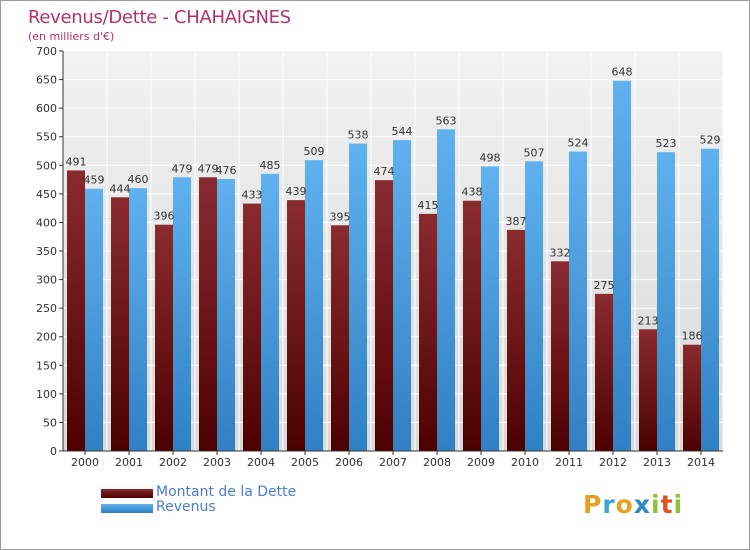 The height and width of the screenshot is (550, 750). Describe the element at coordinates (46, 51) in the screenshot. I see `y-tick-label: 700` at that location.